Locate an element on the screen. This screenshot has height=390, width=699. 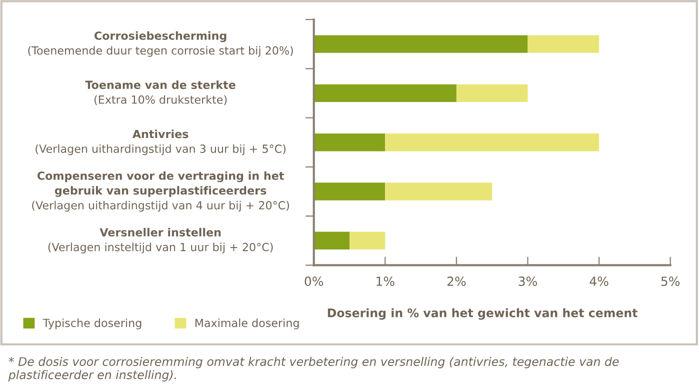
x-axis-title: Dosering in % van het gewicht van het cement is located at coordinates (483, 314).